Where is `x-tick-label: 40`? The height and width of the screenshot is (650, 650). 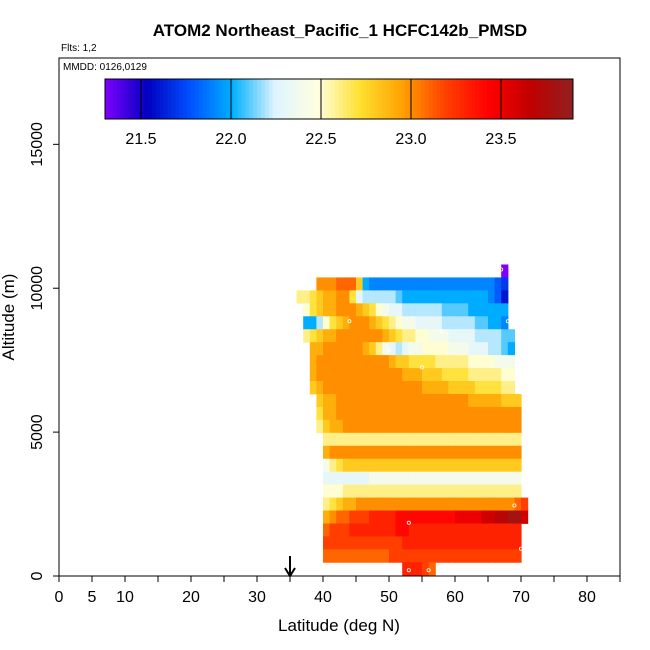
x-tick-label: 40 is located at coordinates (323, 597).